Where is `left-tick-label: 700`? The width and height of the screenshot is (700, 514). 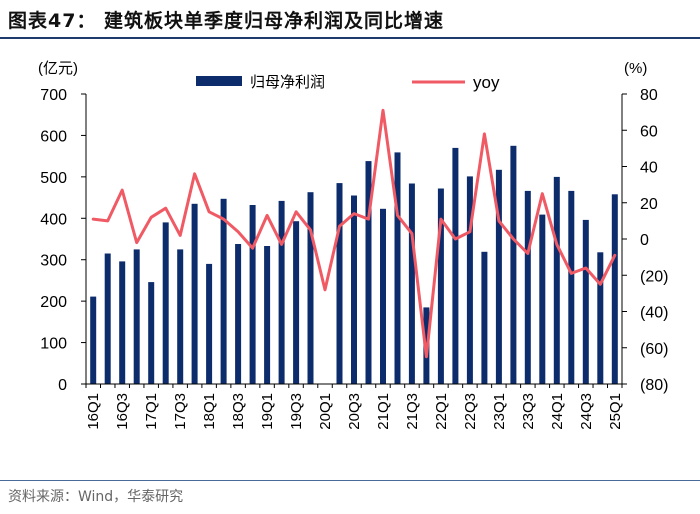
left-tick-label: 700 is located at coordinates (53, 95).